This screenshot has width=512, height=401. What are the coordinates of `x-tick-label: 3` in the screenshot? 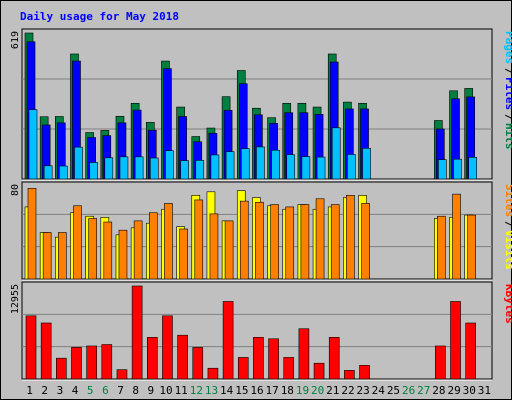 It's located at (60, 390).